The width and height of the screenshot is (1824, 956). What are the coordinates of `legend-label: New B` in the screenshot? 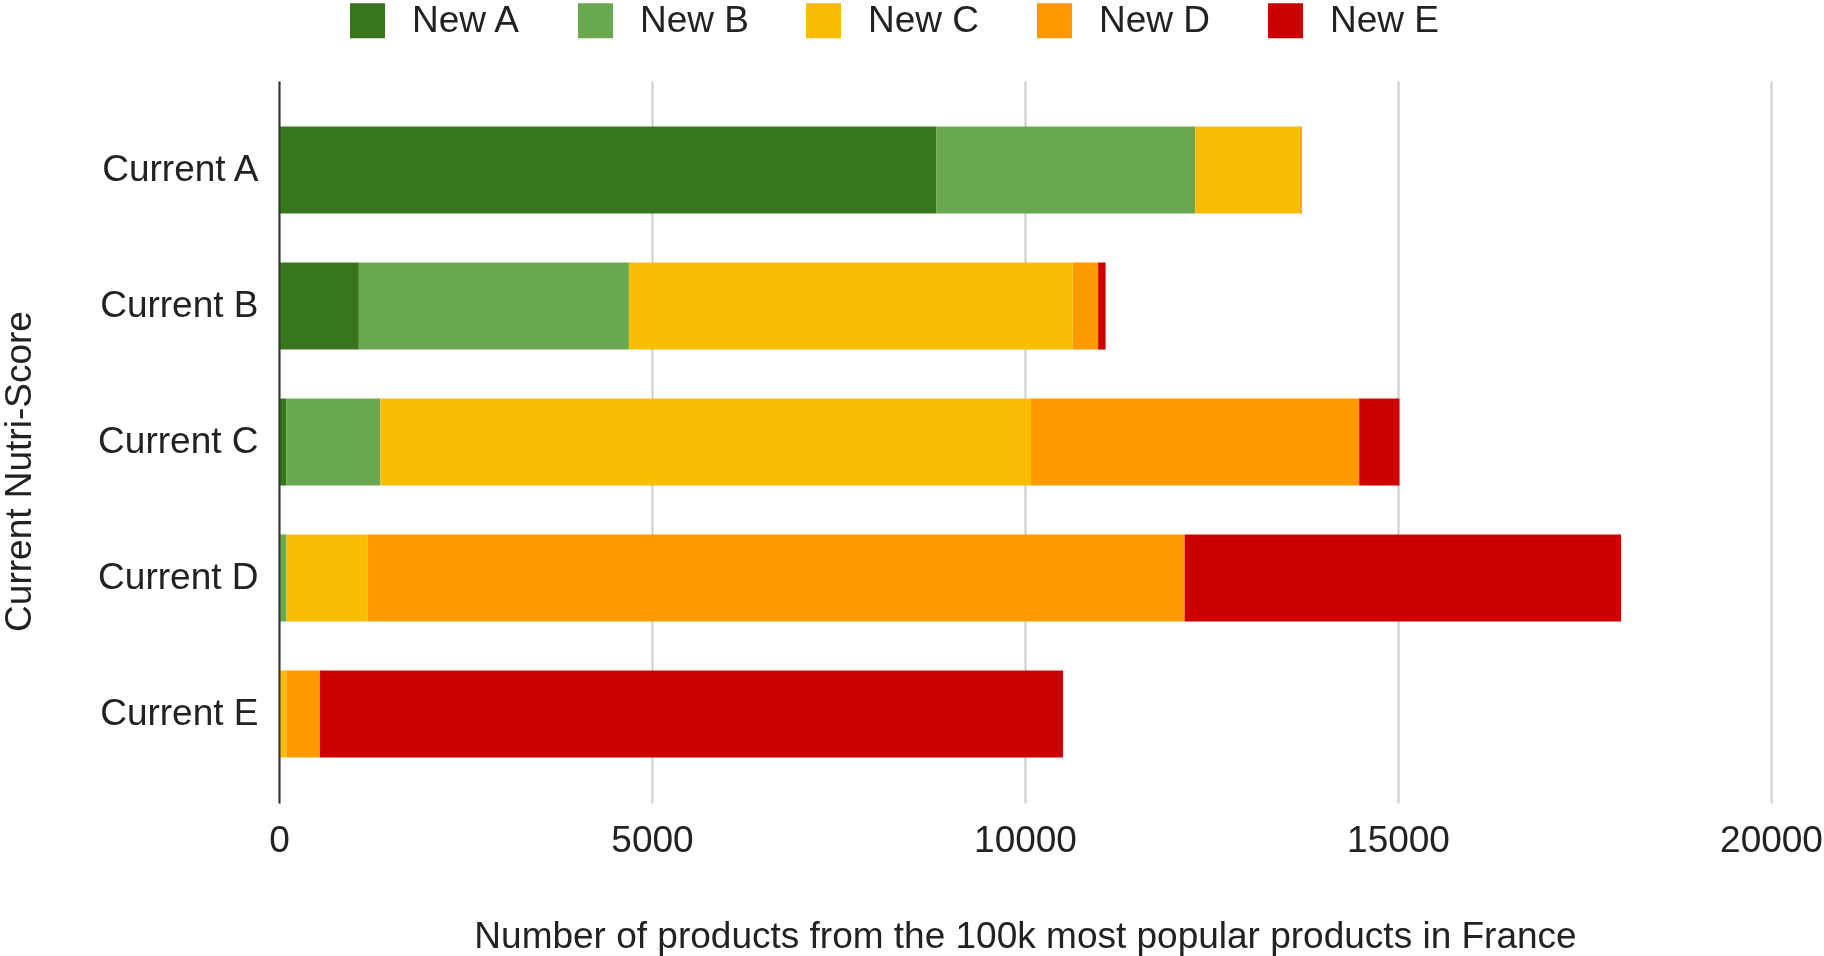 It's located at (694, 20).